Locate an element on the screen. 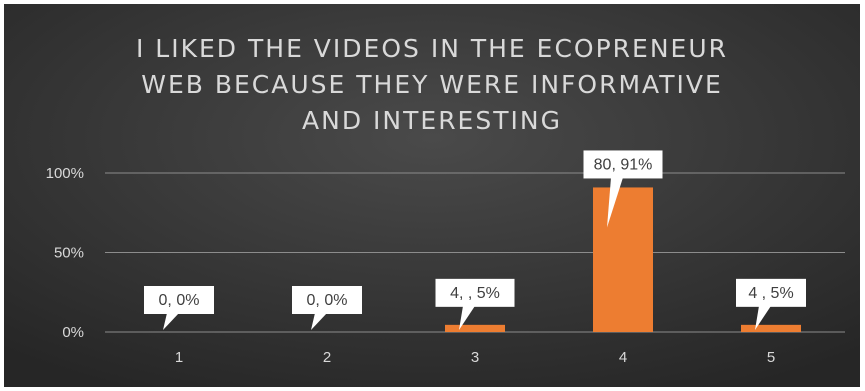 This screenshot has width=865, height=391. data-label-callout: 80, 91% is located at coordinates (623, 189).